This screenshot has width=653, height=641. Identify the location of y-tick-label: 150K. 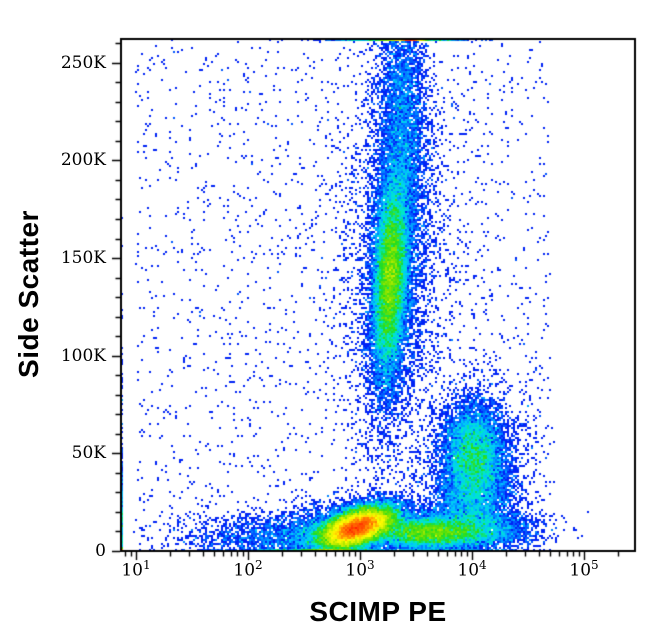
(83, 258).